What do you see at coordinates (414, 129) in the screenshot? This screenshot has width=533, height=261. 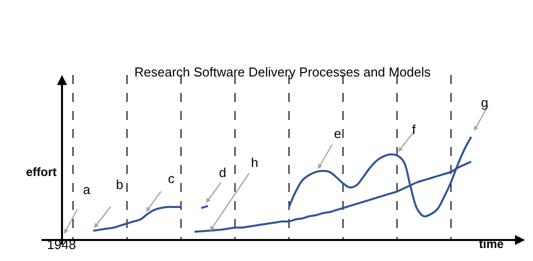 I see `annotation: f` at bounding box center [414, 129].